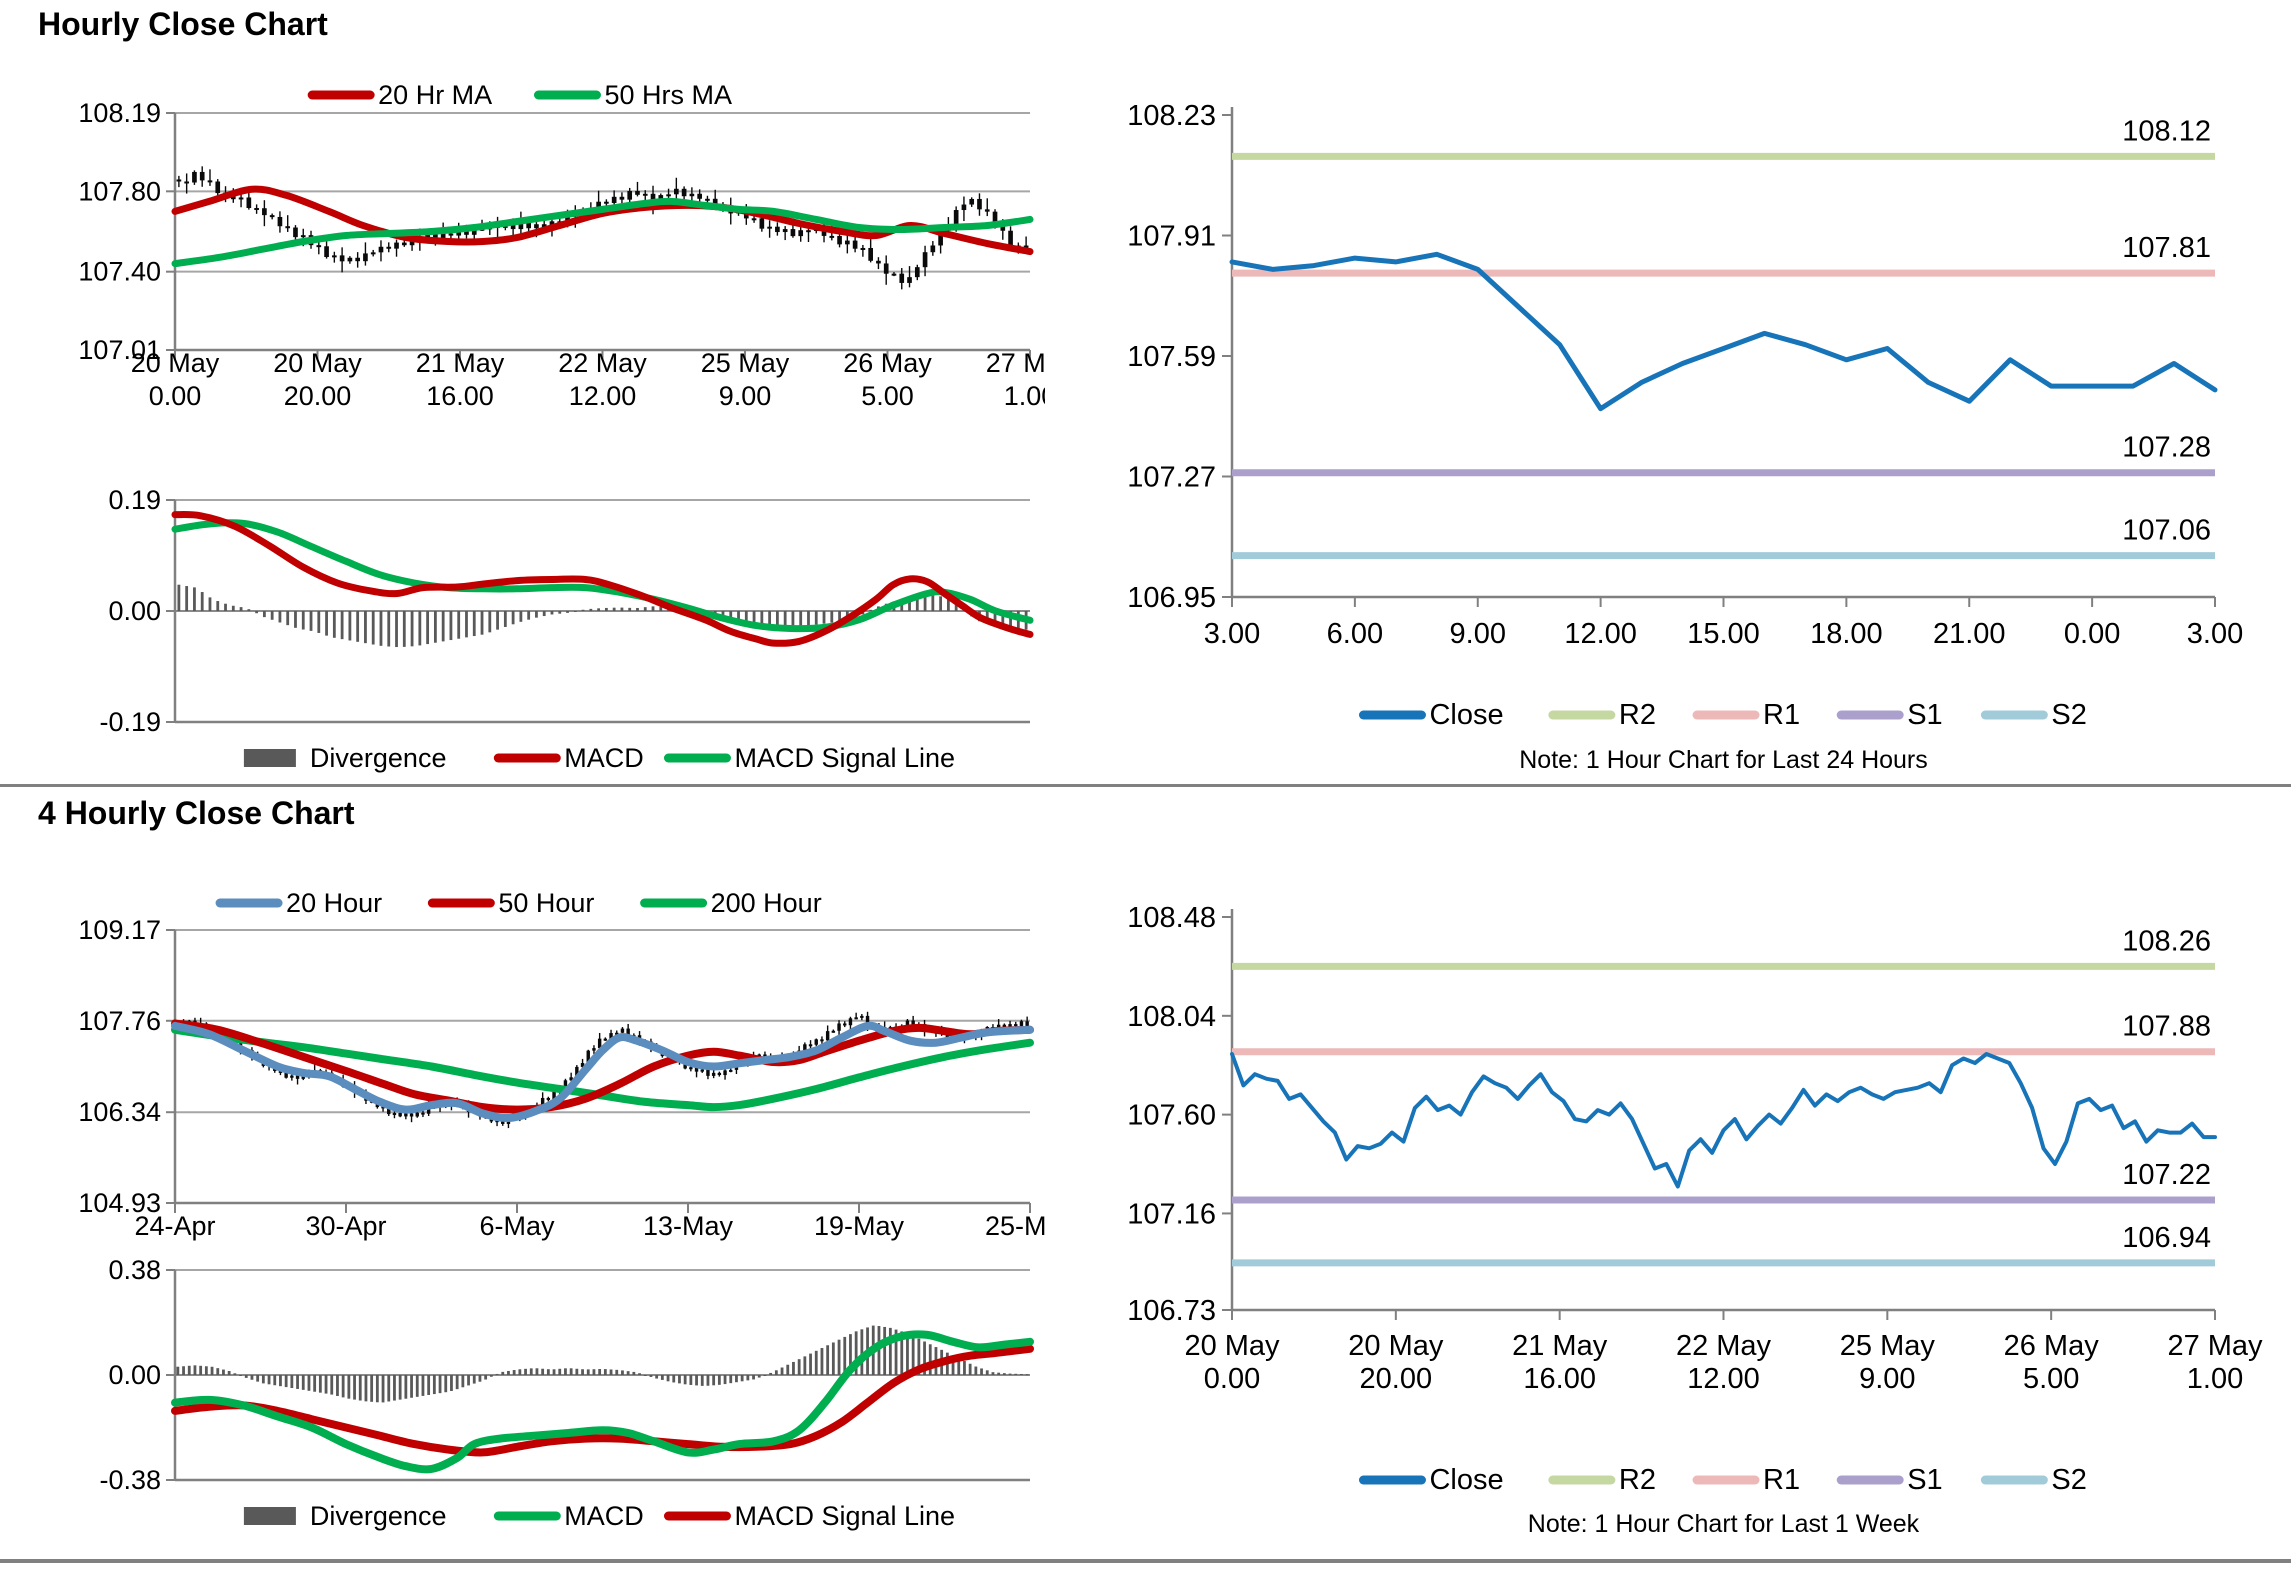 The height and width of the screenshot is (1577, 2291). What do you see at coordinates (1171, 1311) in the screenshot?
I see `svg-text: 106.73` at bounding box center [1171, 1311].